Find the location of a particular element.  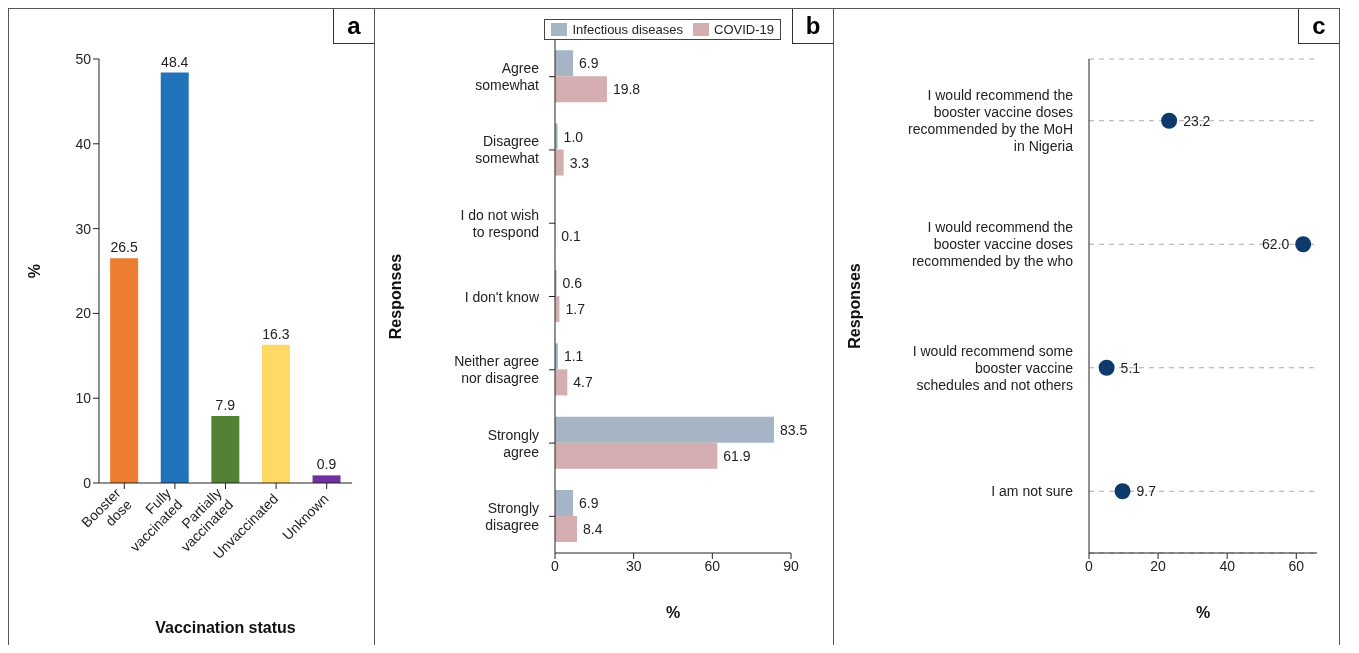

data-label: 19.8 is located at coordinates (626, 89).